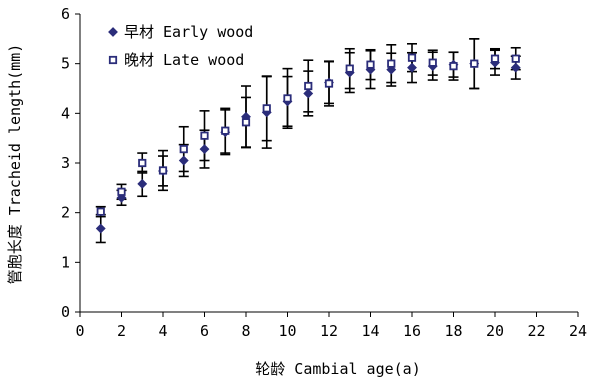 The image size is (606, 380). What do you see at coordinates (65, 14) in the screenshot?
I see `y-tick-label: 6` at bounding box center [65, 14].